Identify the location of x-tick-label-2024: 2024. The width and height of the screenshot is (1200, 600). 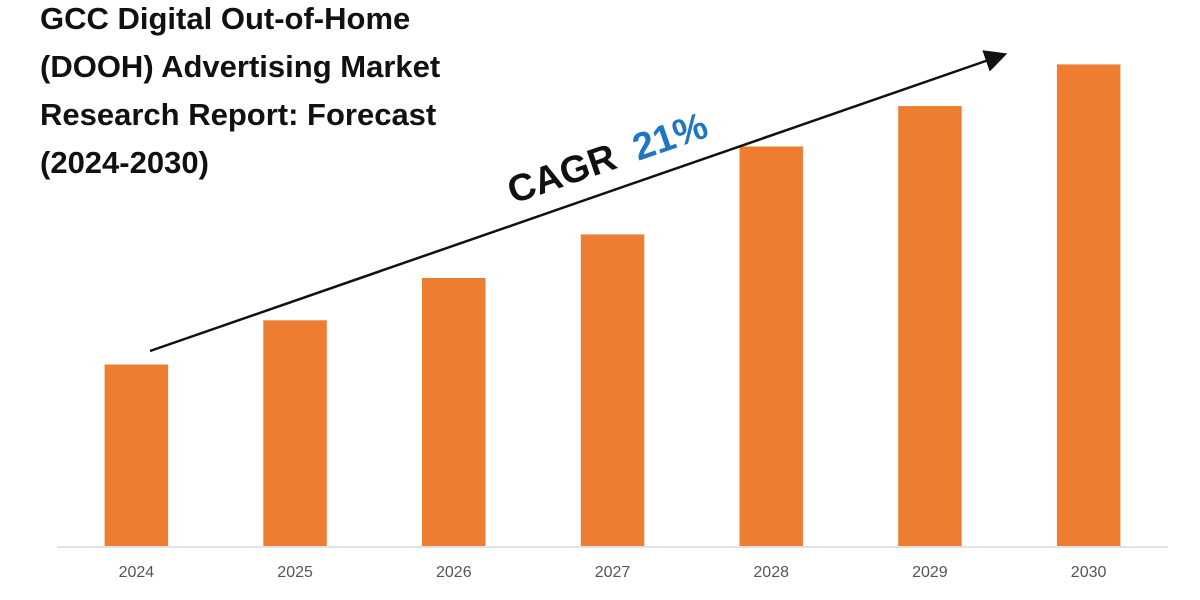
(137, 572).